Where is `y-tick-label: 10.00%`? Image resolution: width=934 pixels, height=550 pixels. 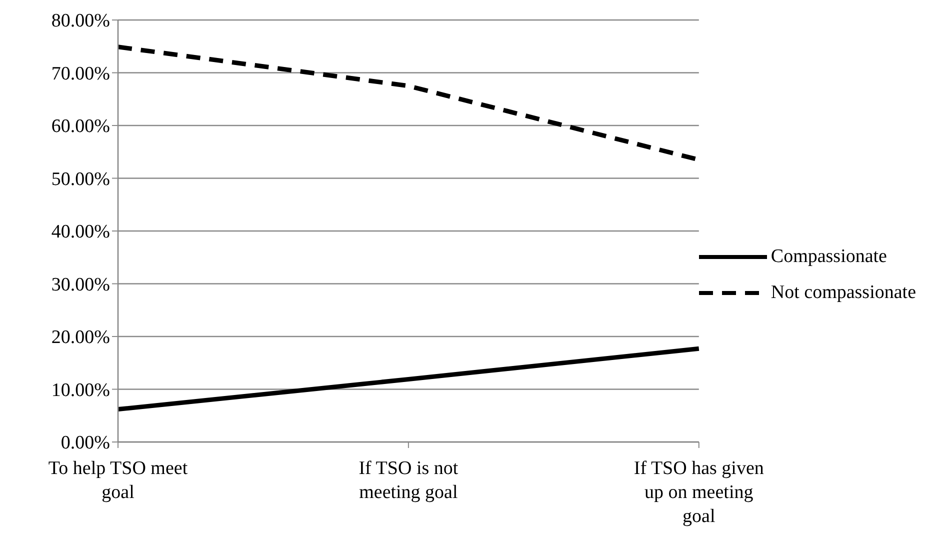 y-tick-label: 10.00% is located at coordinates (80, 390).